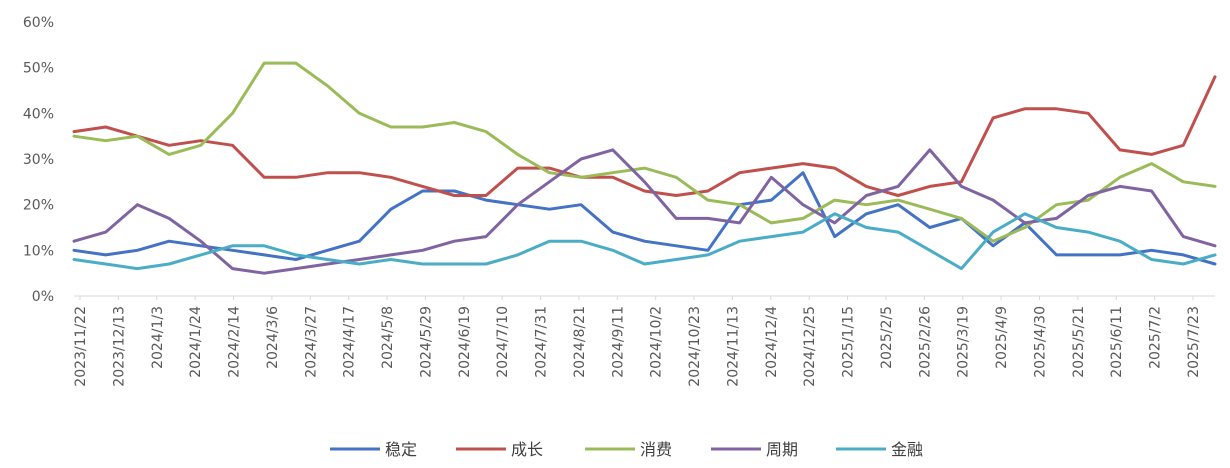  What do you see at coordinates (782, 449) in the screenshot?
I see `legend-label: 周期` at bounding box center [782, 449].